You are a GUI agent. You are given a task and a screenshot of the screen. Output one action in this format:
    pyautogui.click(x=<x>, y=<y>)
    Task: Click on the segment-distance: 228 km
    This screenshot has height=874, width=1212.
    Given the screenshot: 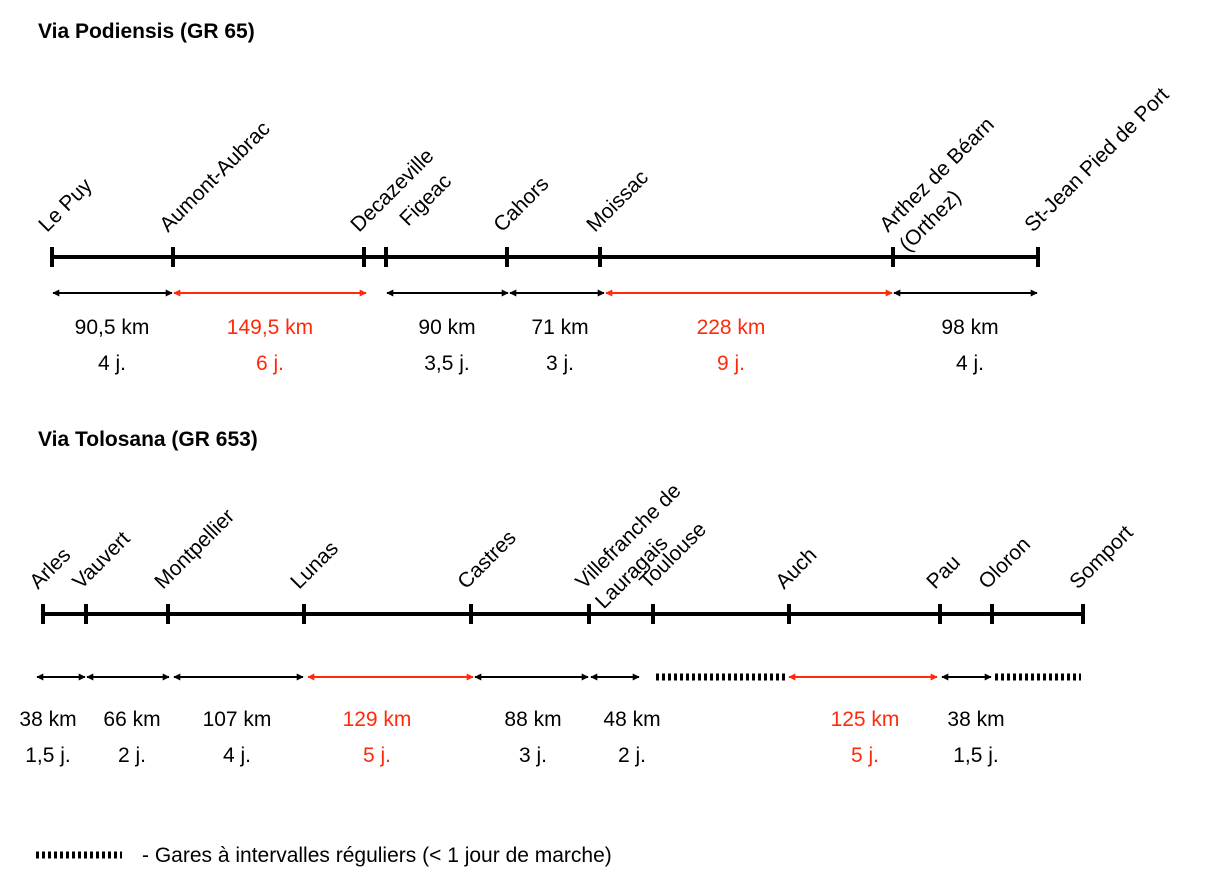 What is the action you would take?
    pyautogui.click(x=731, y=327)
    